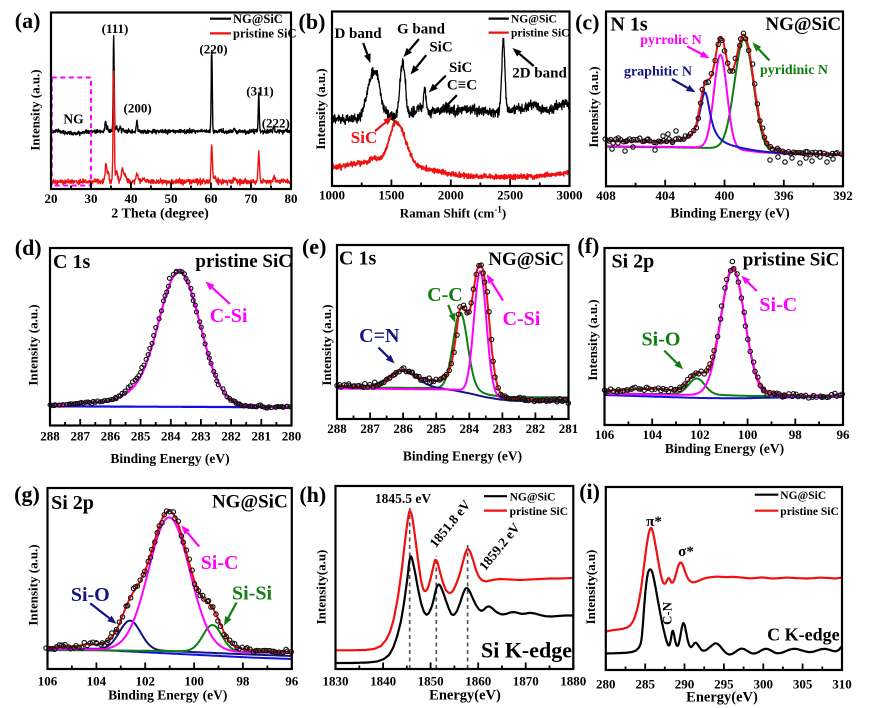 Image resolution: width=881 pixels, height=708 pixels. Describe the element at coordinates (587, 22) in the screenshot. I see `svg-text: (c)` at that location.